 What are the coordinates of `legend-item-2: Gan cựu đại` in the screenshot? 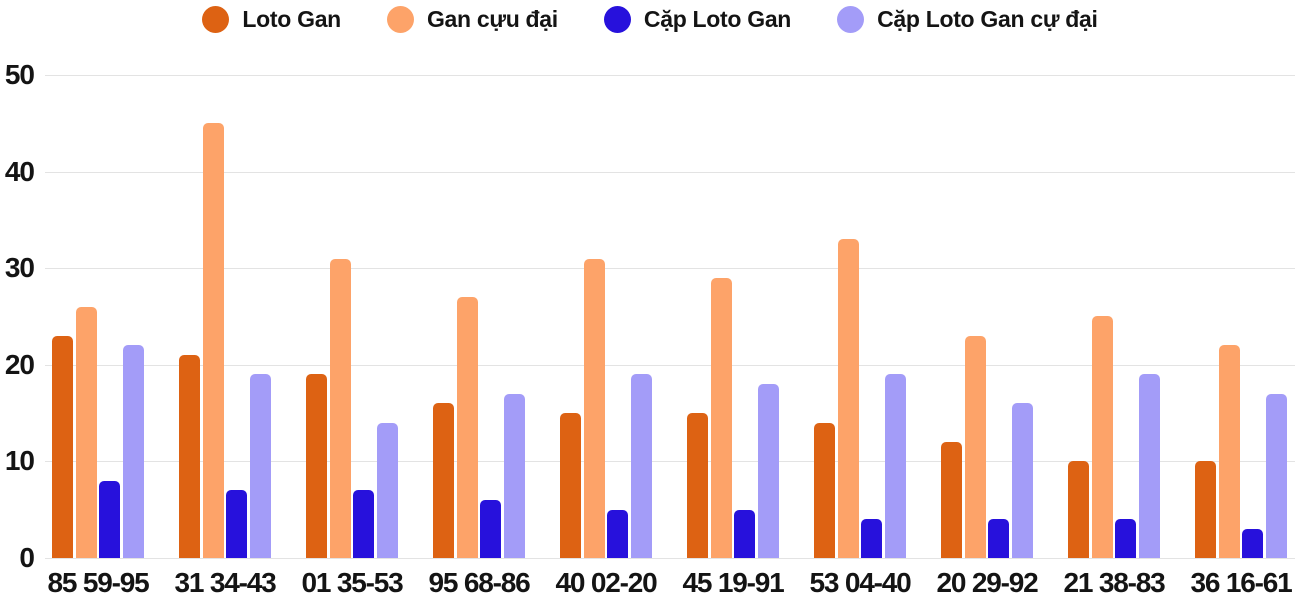 It's located at (472, 19).